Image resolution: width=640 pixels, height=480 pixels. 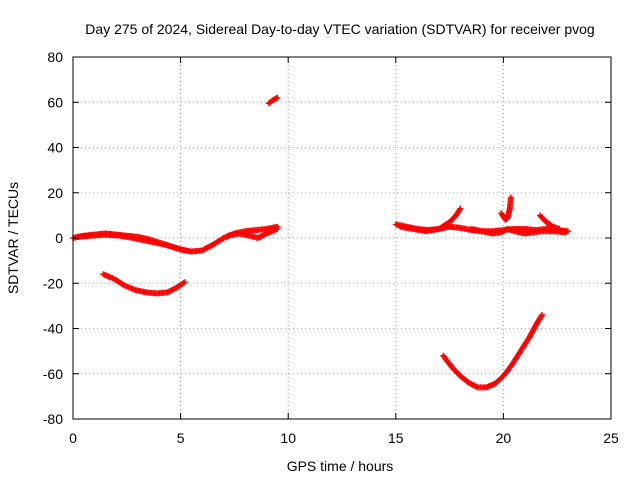 What do you see at coordinates (252, 233) in the screenshot?
I see `series-track3` at bounding box center [252, 233].